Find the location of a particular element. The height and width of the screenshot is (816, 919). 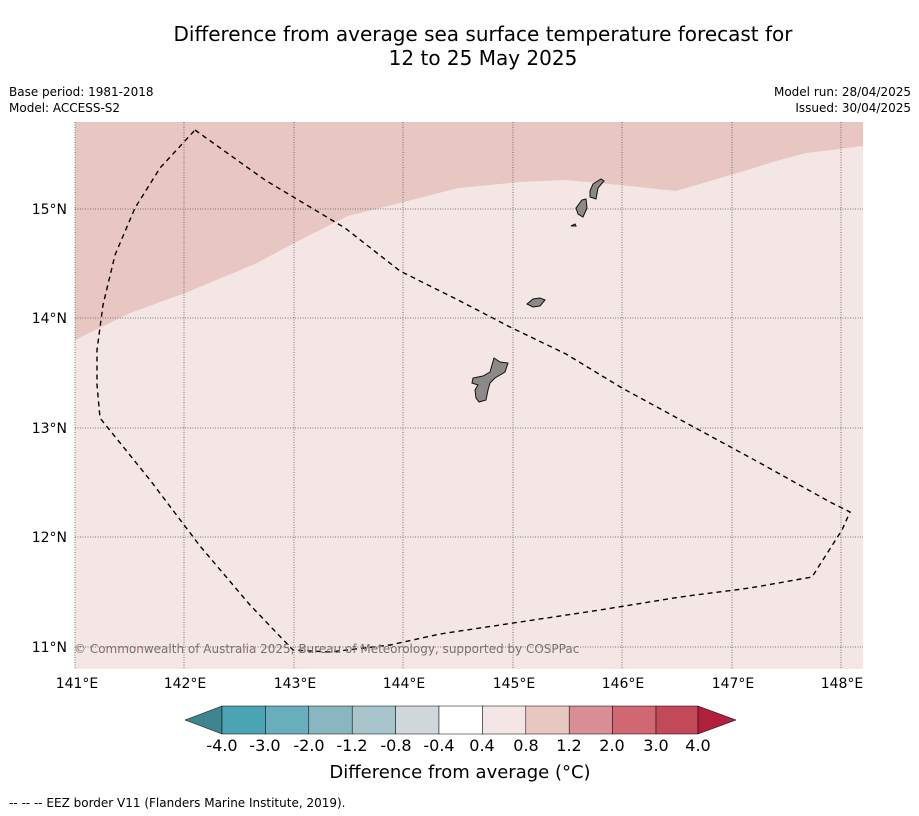

model-text: Model: ACCESS-S2 is located at coordinates (65, 108).